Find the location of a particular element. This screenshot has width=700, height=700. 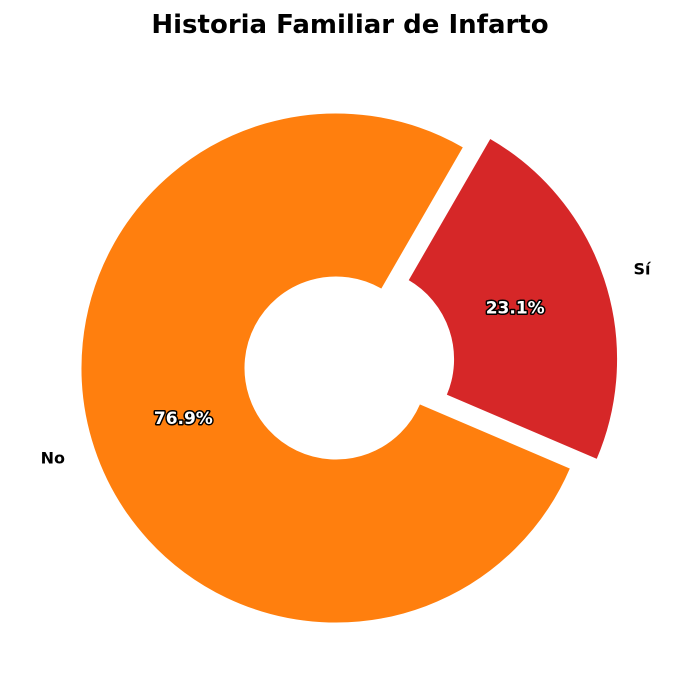

pie-slice-si is located at coordinates (513, 299).